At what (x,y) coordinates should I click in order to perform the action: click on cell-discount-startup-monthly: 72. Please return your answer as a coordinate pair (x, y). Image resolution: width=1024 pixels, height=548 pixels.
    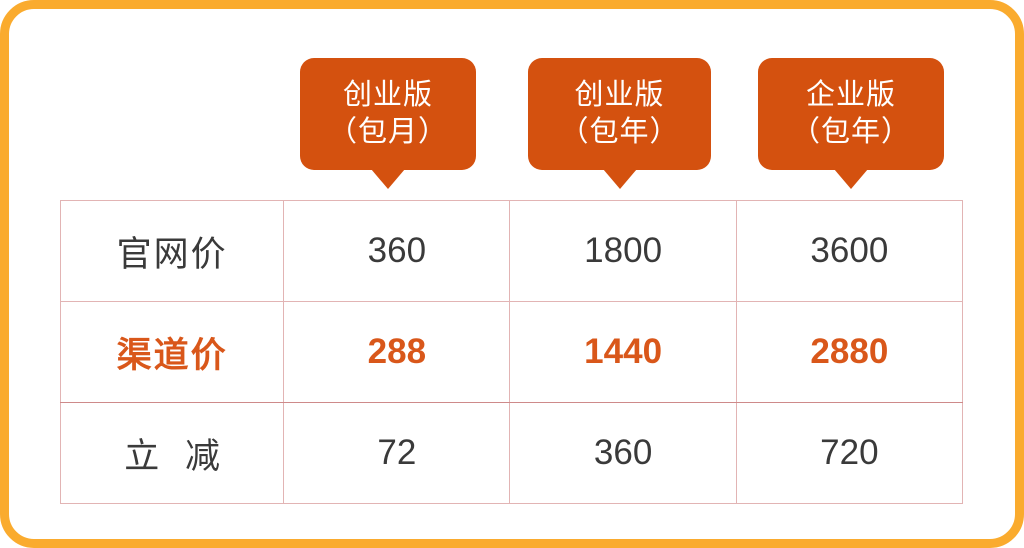
    Looking at the image, I should click on (397, 453).